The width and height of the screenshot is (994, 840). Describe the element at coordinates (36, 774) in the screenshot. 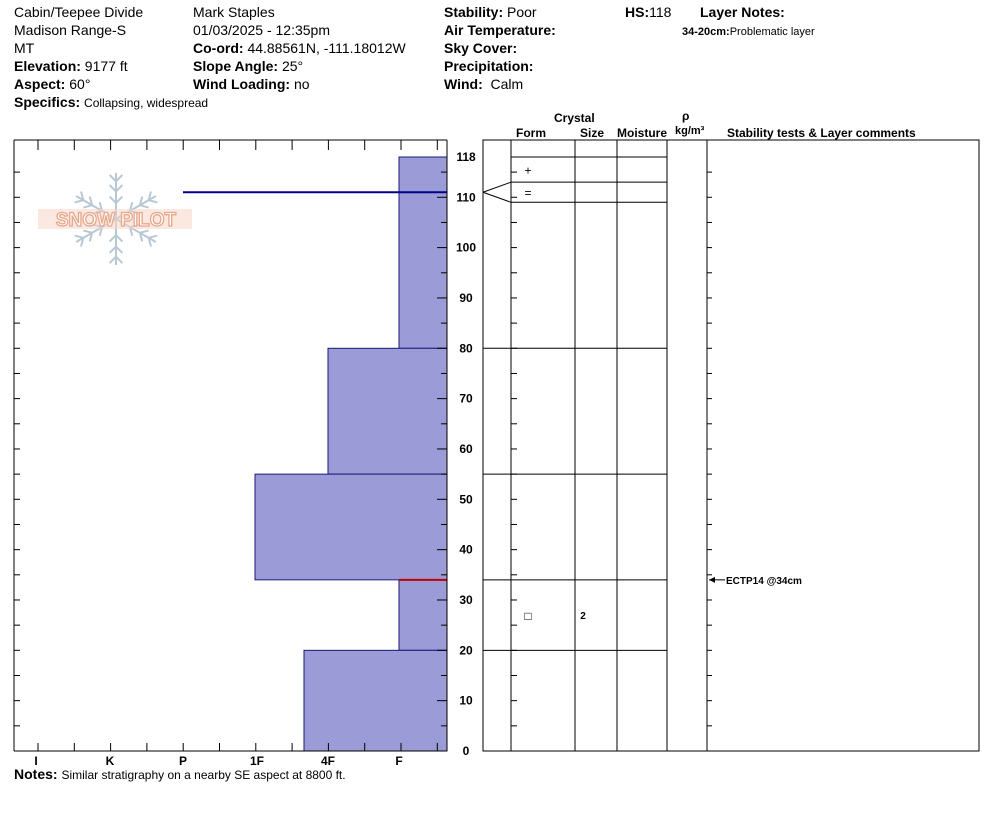

I see `notes-label: Notes:` at that location.